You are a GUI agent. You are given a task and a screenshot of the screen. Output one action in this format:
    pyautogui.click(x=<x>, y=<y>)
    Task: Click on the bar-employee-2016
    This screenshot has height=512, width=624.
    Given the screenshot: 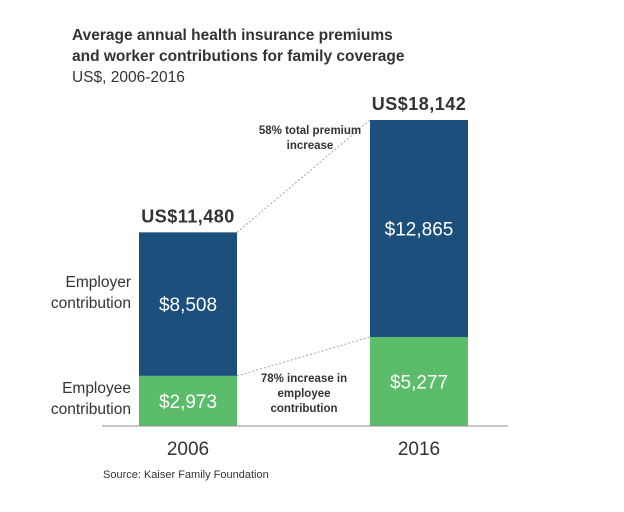 What is the action you would take?
    pyautogui.click(x=419, y=381)
    